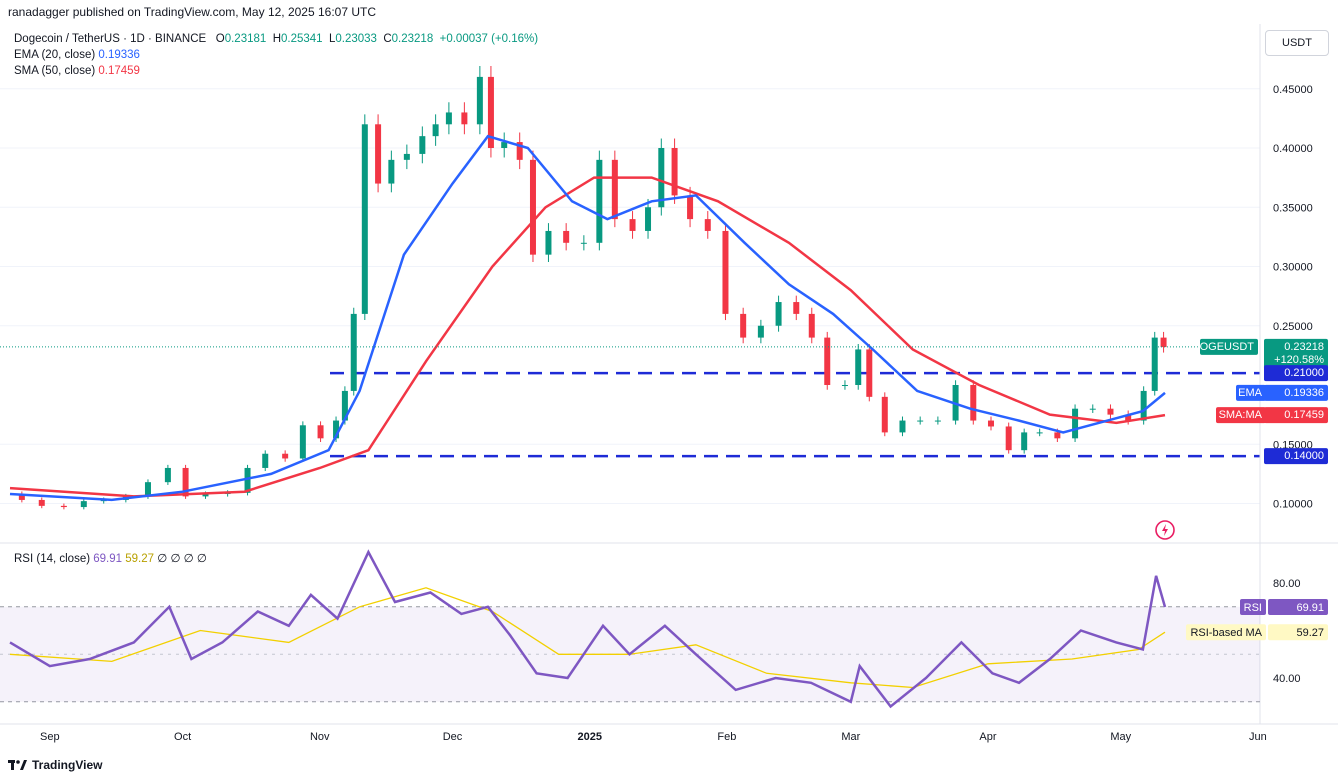  What do you see at coordinates (245, 39) in the screenshot?
I see `o-value: 0.23181` at bounding box center [245, 39].